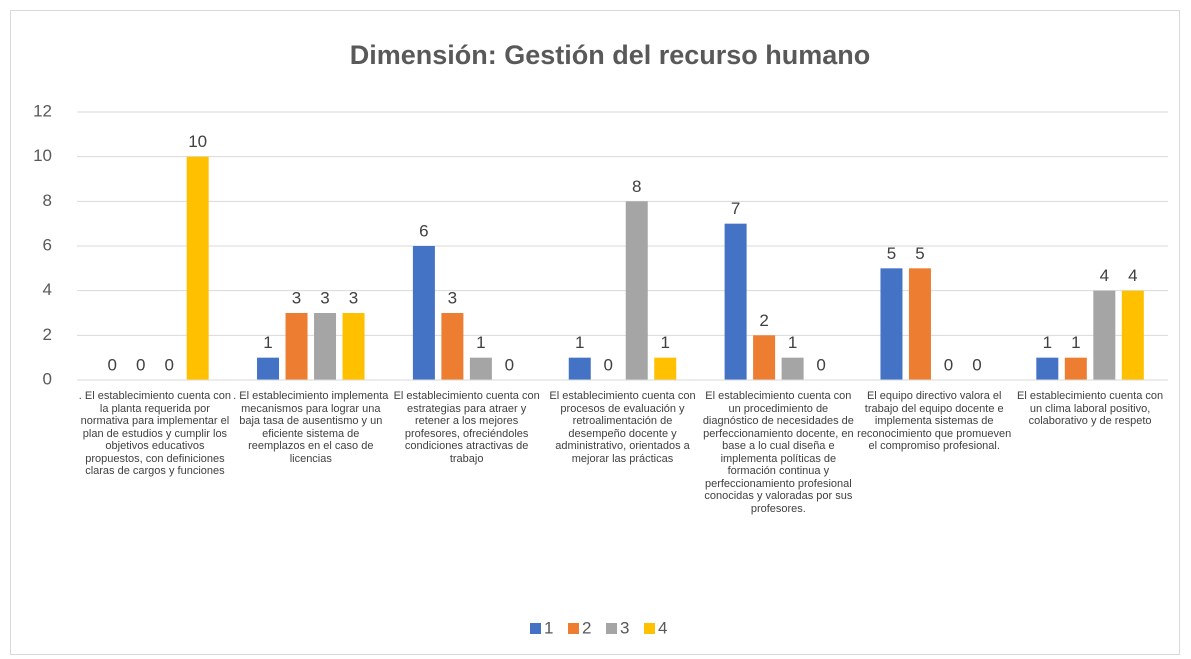  Describe the element at coordinates (763, 320) in the screenshot. I see `data-label: 2` at that location.